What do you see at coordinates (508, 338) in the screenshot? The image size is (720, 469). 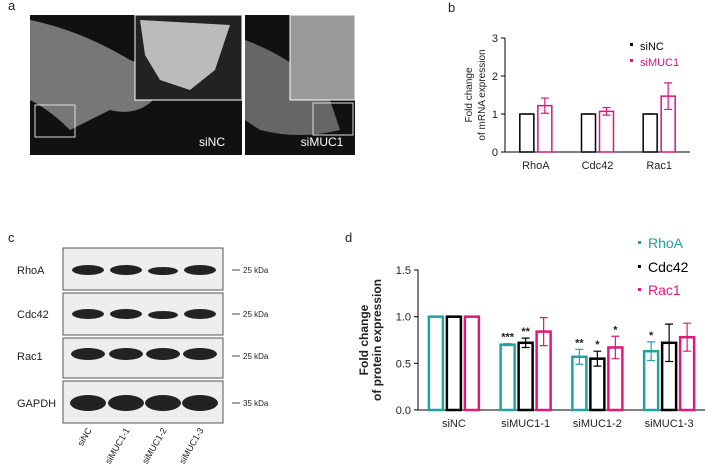 I see `significance: ***` at bounding box center [508, 338].